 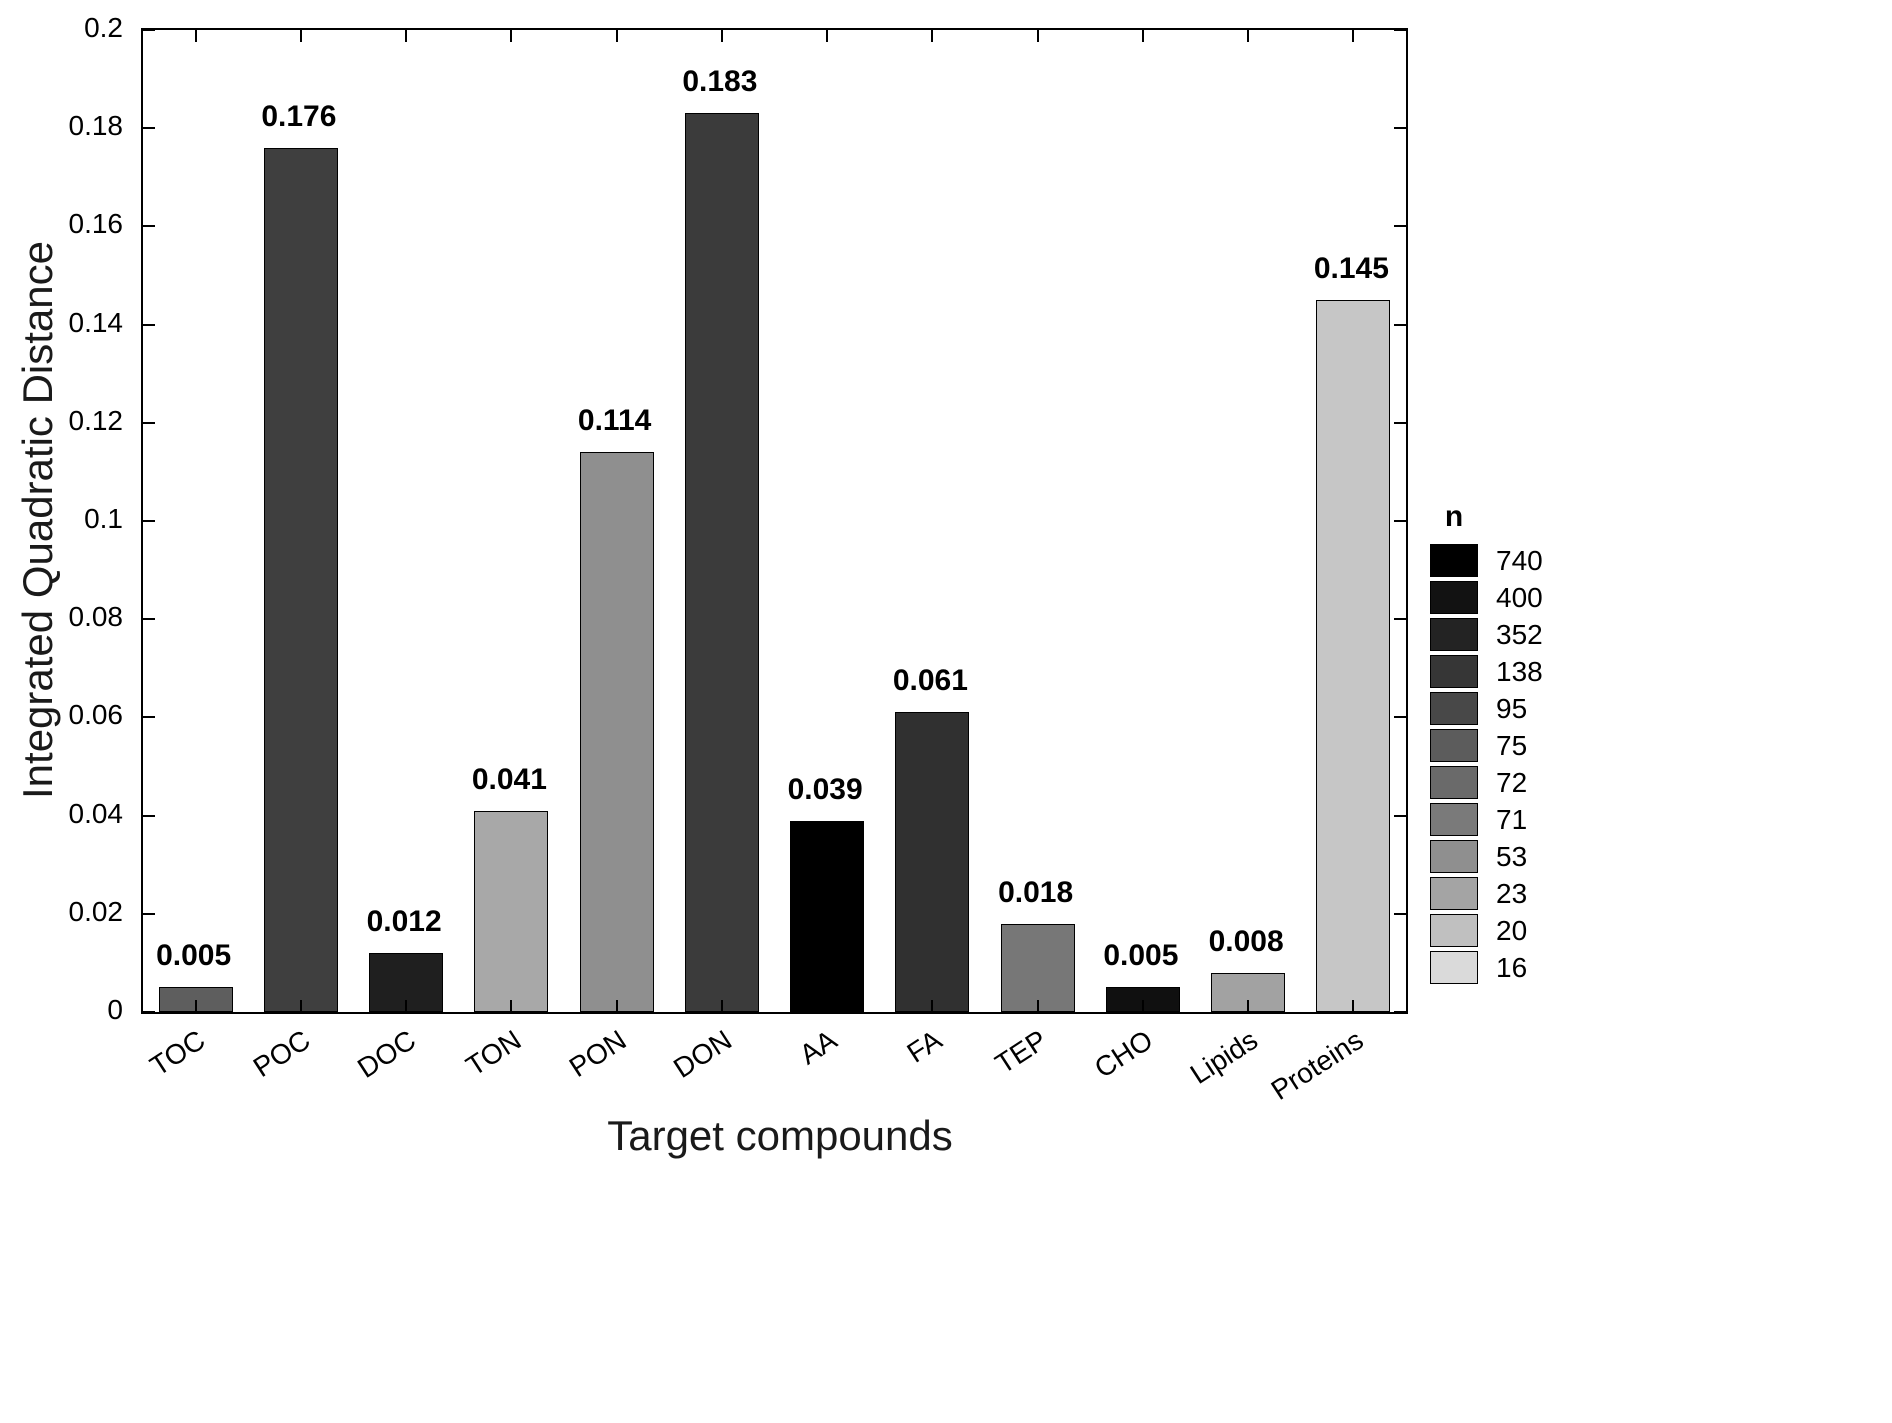 I want to click on x-tick-label-text: AA, so click(x=818, y=1047).